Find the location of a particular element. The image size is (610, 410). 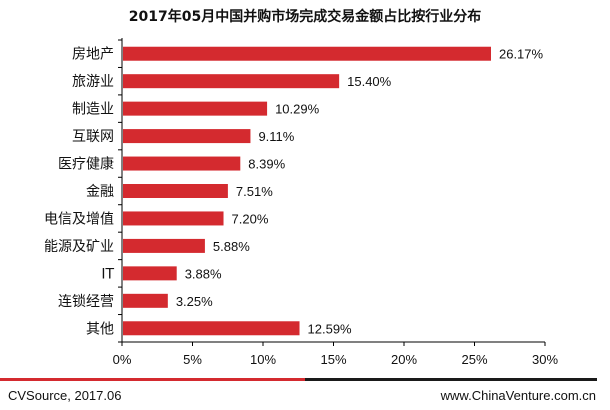

value-label: 3.25% is located at coordinates (194, 301).